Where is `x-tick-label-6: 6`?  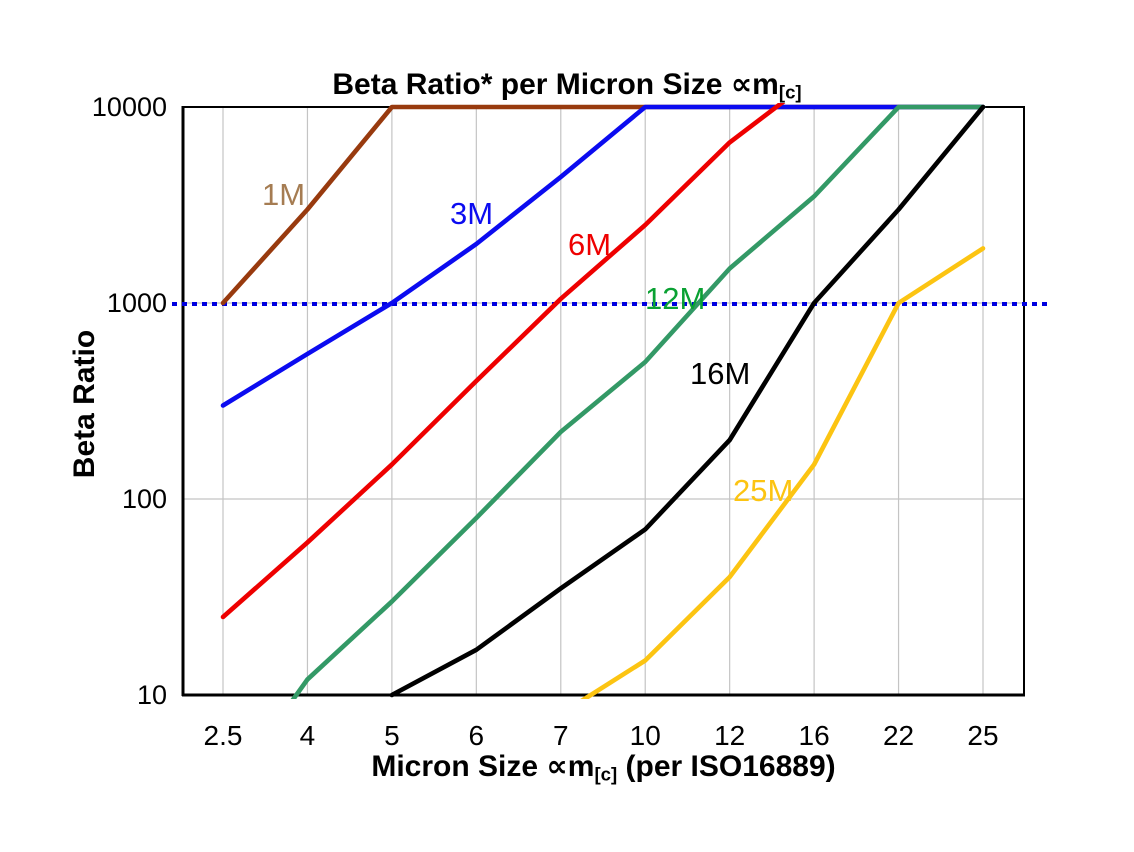 x-tick-label-6: 6 is located at coordinates (477, 735).